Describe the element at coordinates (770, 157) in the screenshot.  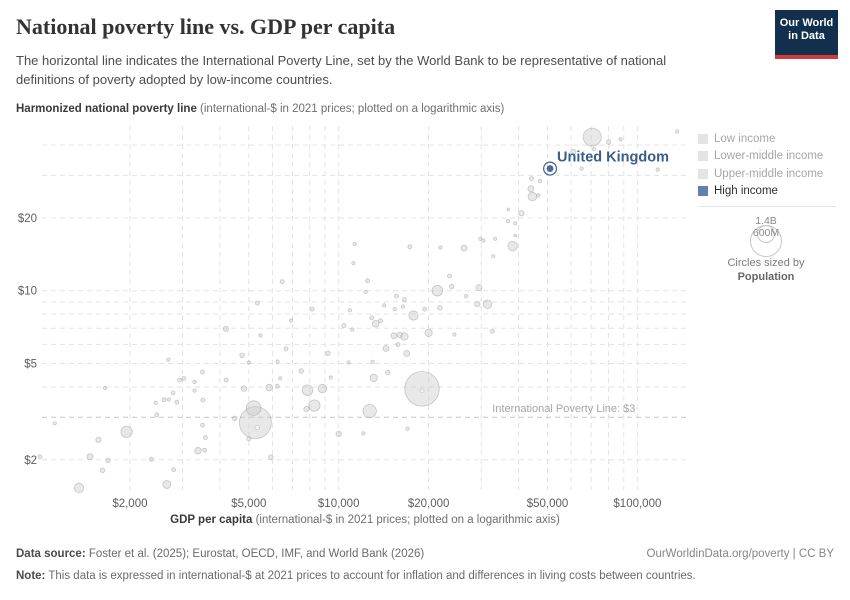
I see `legend-item-lower-middle-income: Lower-middle income` at that location.